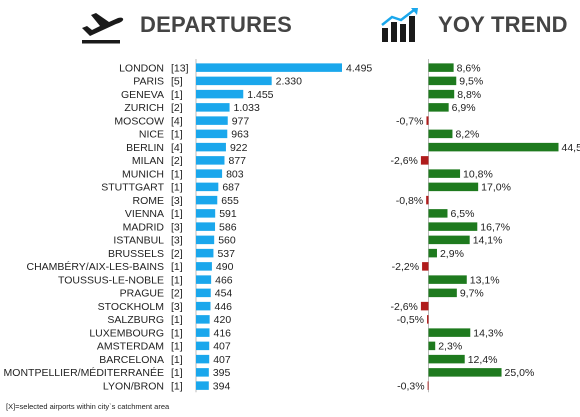 This screenshot has height=417, width=580. I want to click on departures-value-label: 1.455, so click(260, 95).